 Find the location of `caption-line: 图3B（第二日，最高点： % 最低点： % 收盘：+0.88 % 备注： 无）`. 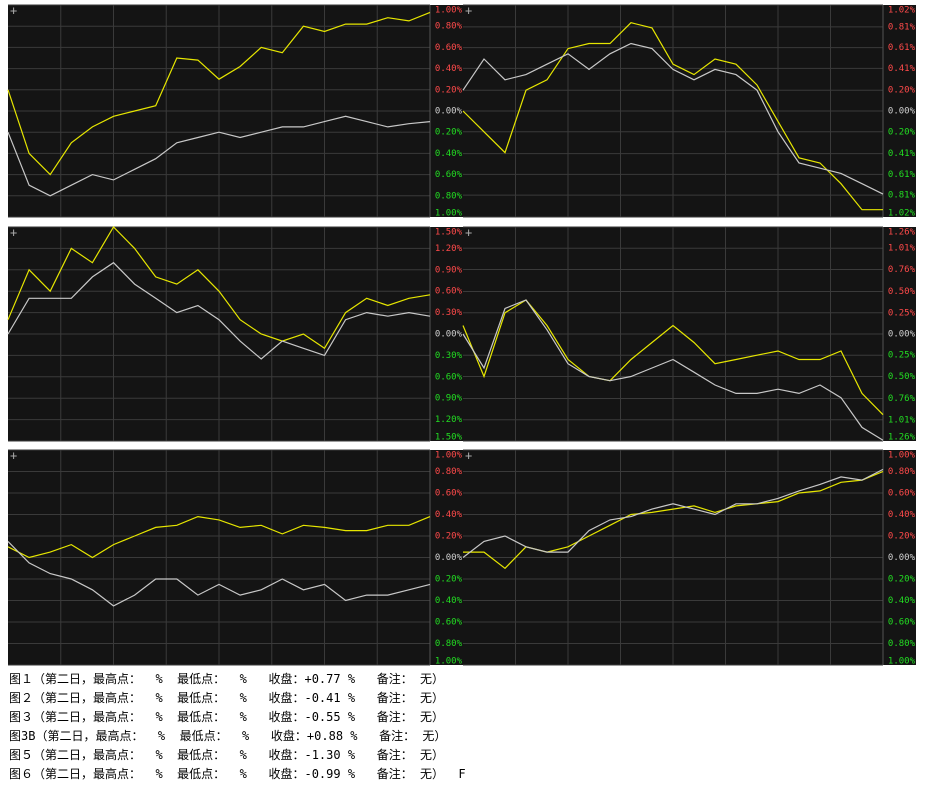

caption-line: 图3B（第二日，最高点： % 最低点： % 收盘：+0.88 % 备注： 无） is located at coordinates (228, 736).